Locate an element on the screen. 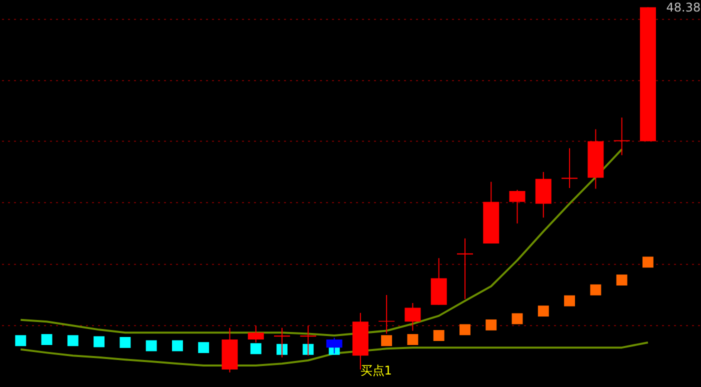  annotation: 买点1 is located at coordinates (376, 371).